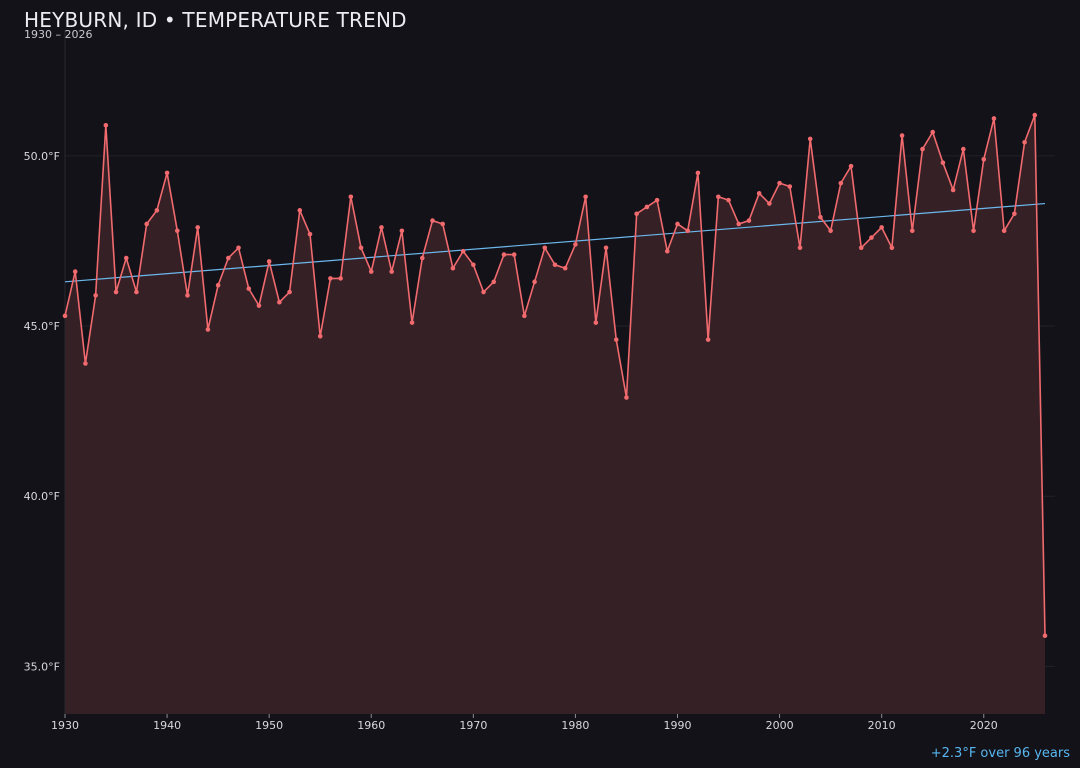 The height and width of the screenshot is (768, 1080). What do you see at coordinates (524, 723) in the screenshot?
I see `x-axis-ticks: 1930 1940 1950 1960 1970 1980 1990 2000 2010 2020` at bounding box center [524, 723].